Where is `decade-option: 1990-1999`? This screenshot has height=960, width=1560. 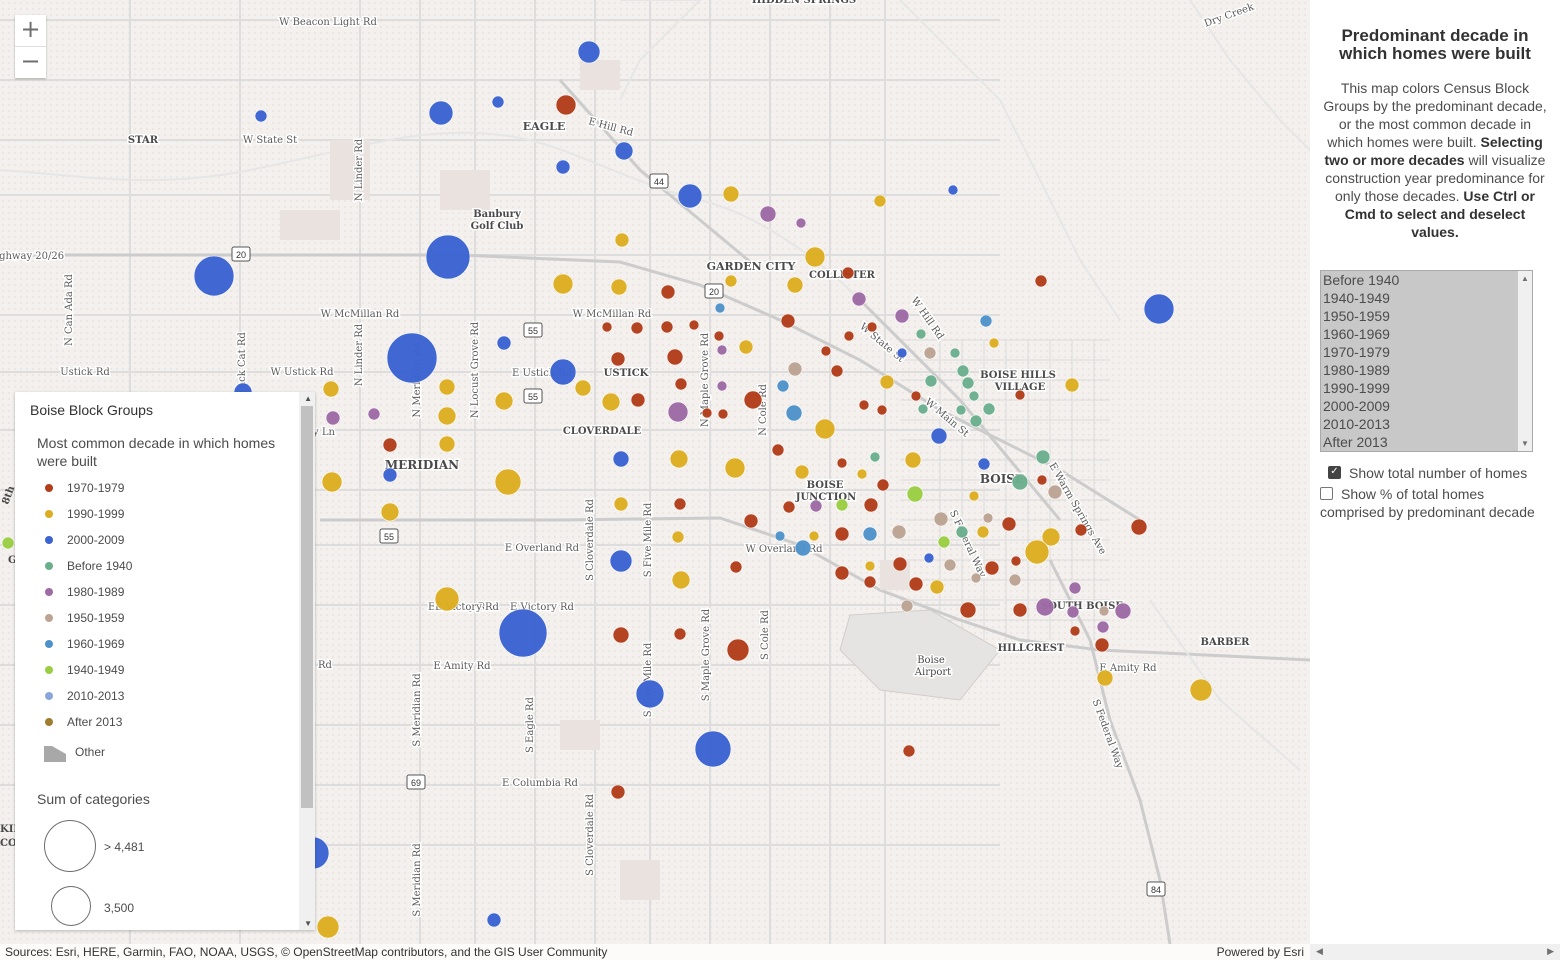
decade-option: 1990-1999 is located at coordinates (1419, 388).